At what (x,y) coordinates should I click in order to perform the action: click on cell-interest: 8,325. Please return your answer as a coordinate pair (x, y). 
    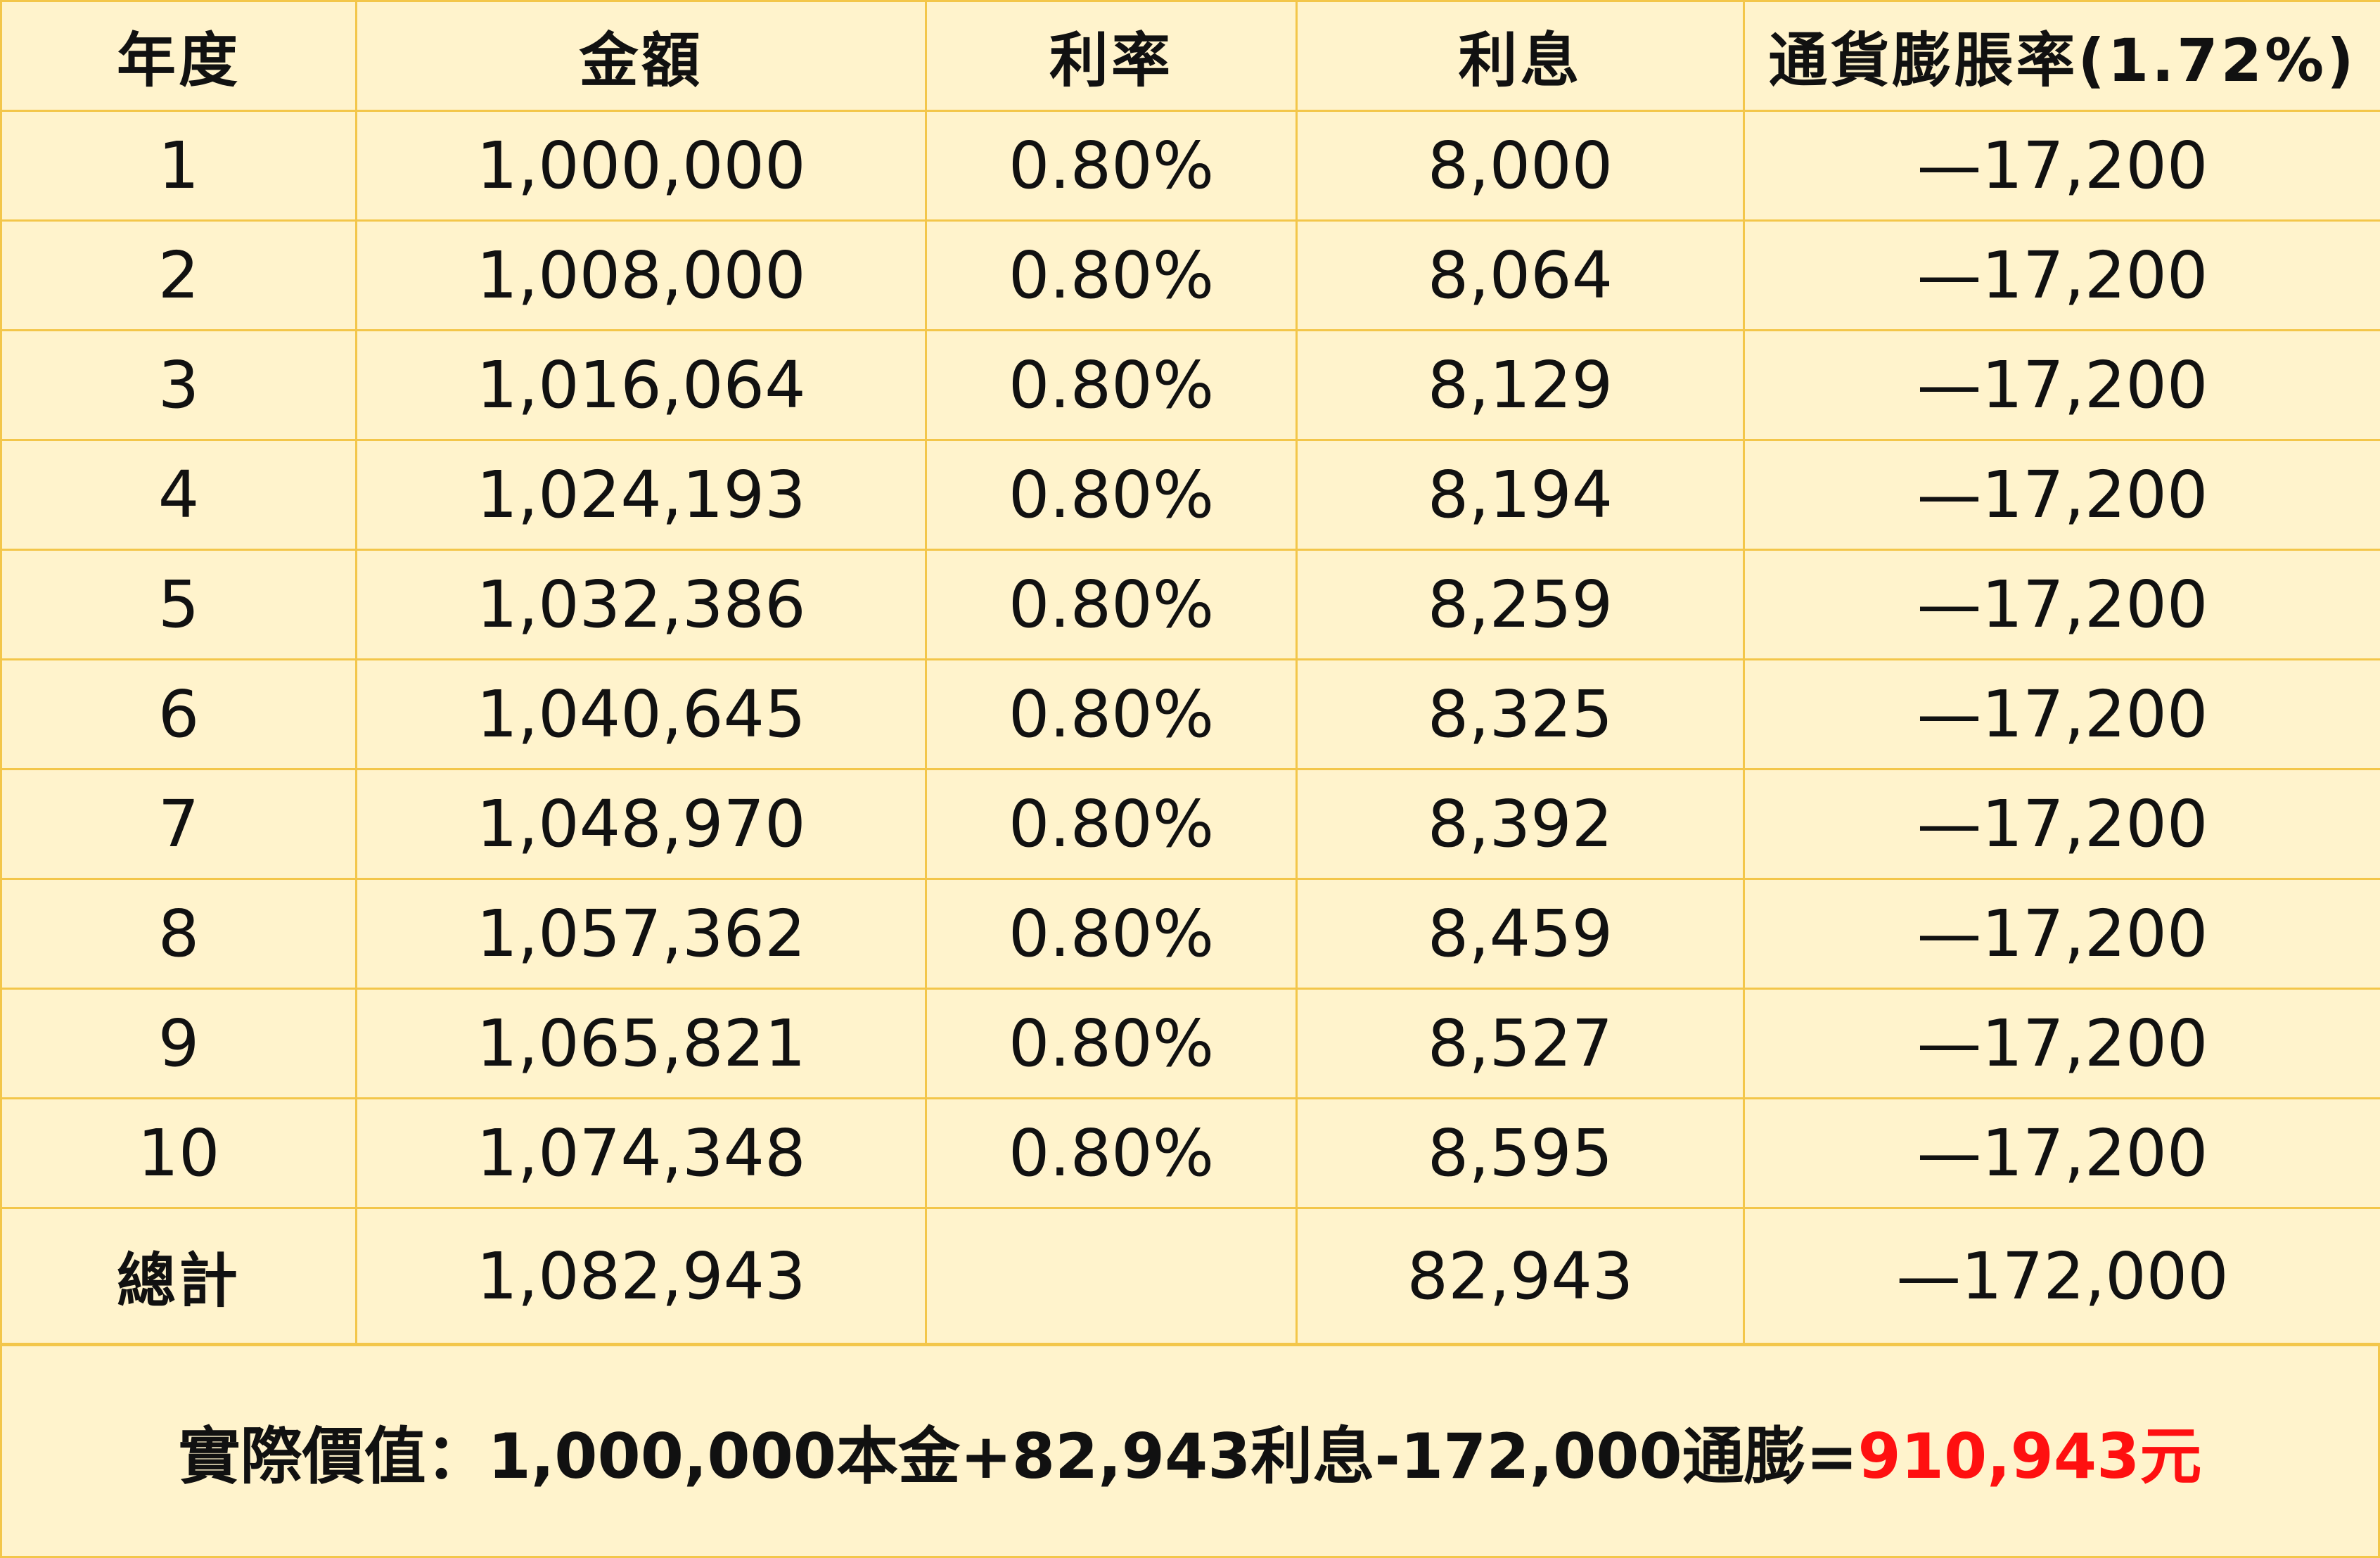
    Looking at the image, I should click on (1520, 714).